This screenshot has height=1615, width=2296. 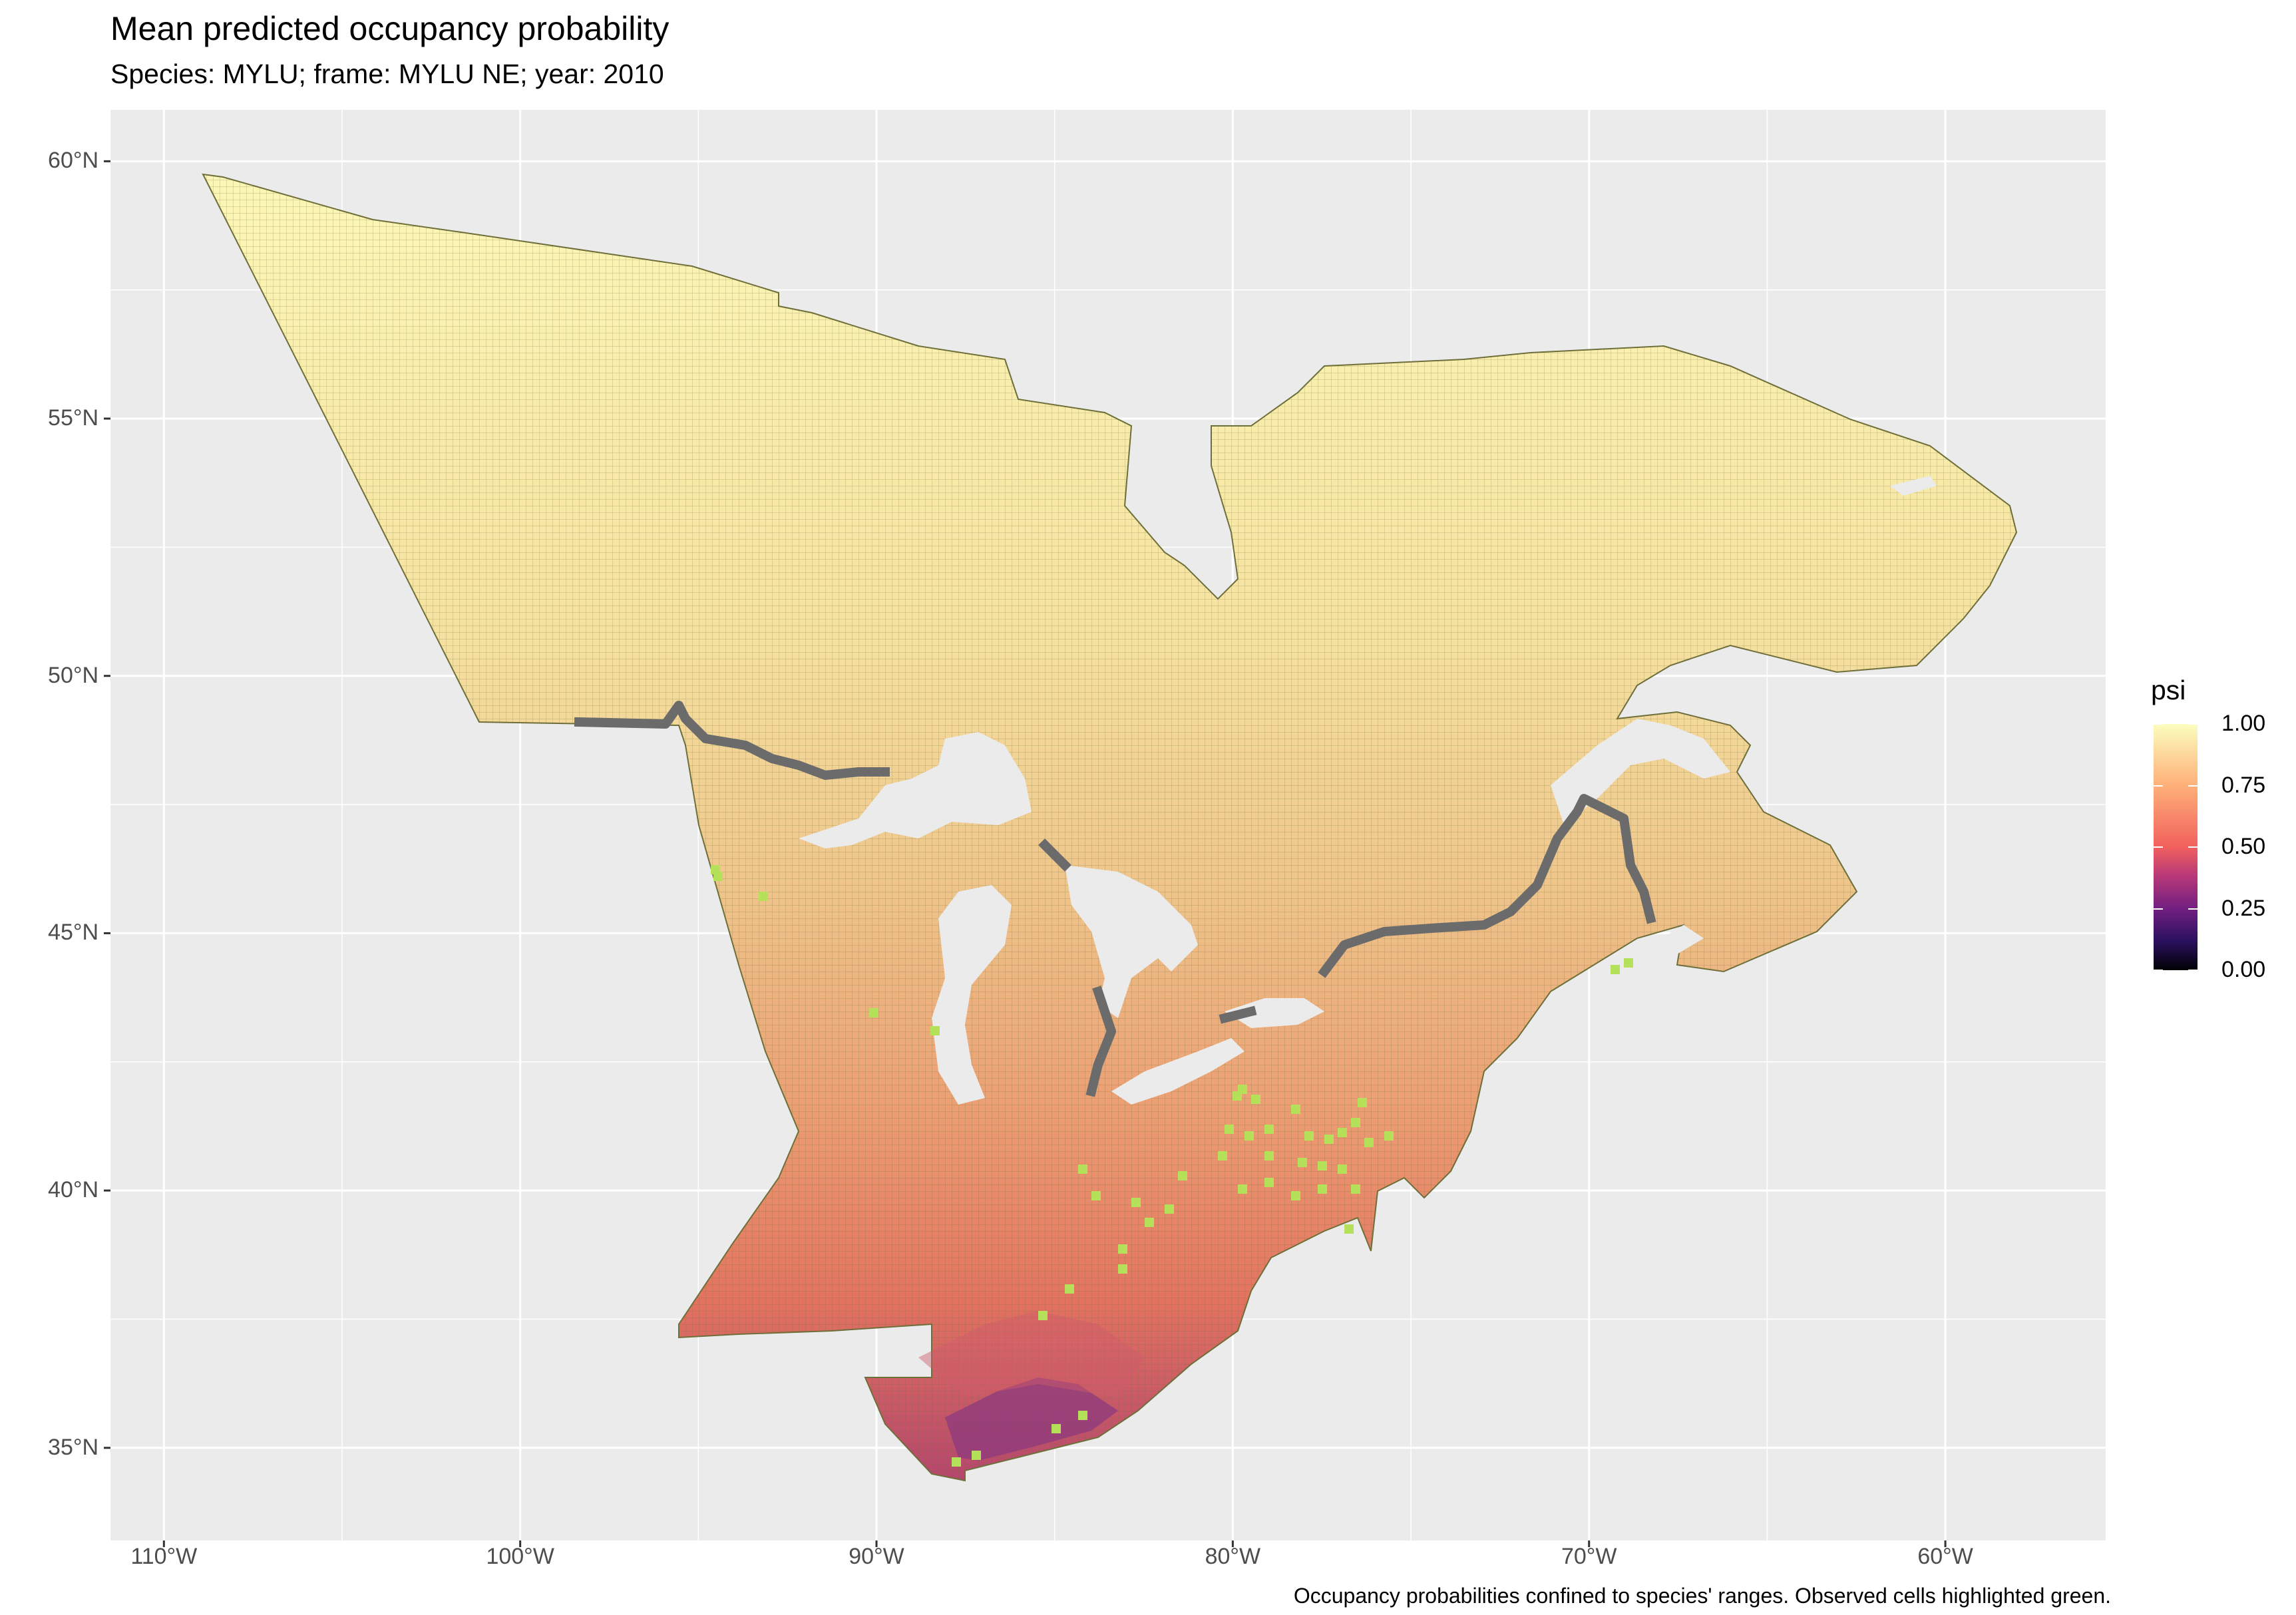 What do you see at coordinates (73, 418) in the screenshot?
I see `y-tick-label: 55°N` at bounding box center [73, 418].